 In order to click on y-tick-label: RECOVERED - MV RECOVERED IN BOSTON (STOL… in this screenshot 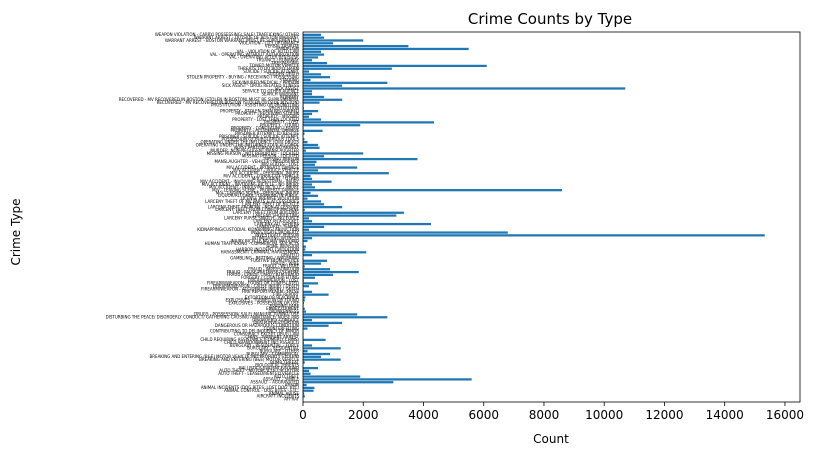, I will do `click(209, 99)`.